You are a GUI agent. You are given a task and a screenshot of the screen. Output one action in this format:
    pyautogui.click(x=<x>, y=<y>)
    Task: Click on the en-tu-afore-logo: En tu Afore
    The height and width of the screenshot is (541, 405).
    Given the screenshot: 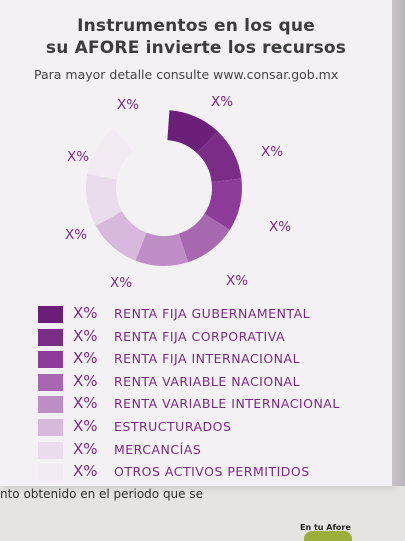 What is the action you would take?
    pyautogui.click(x=325, y=527)
    